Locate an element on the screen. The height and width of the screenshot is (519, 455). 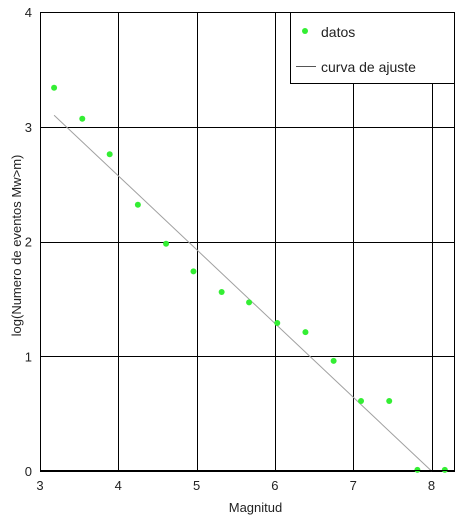
legend: datos curva de ajuste is located at coordinates (372, 48).